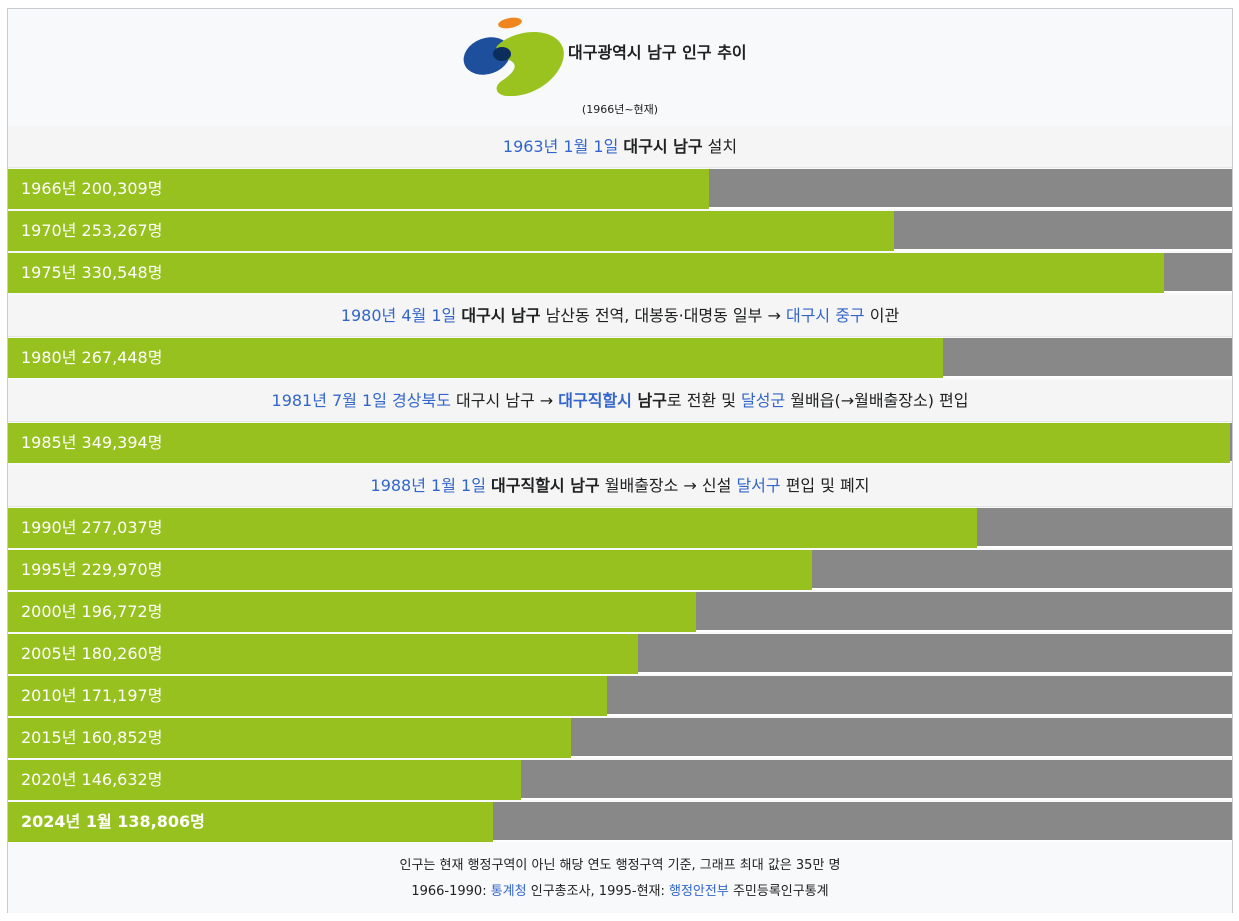 The height and width of the screenshot is (921, 1239). Describe the element at coordinates (620, 68) in the screenshot. I see `chart-header: 대구광역시 남구 인구 추이 (1966년~현재)` at that location.